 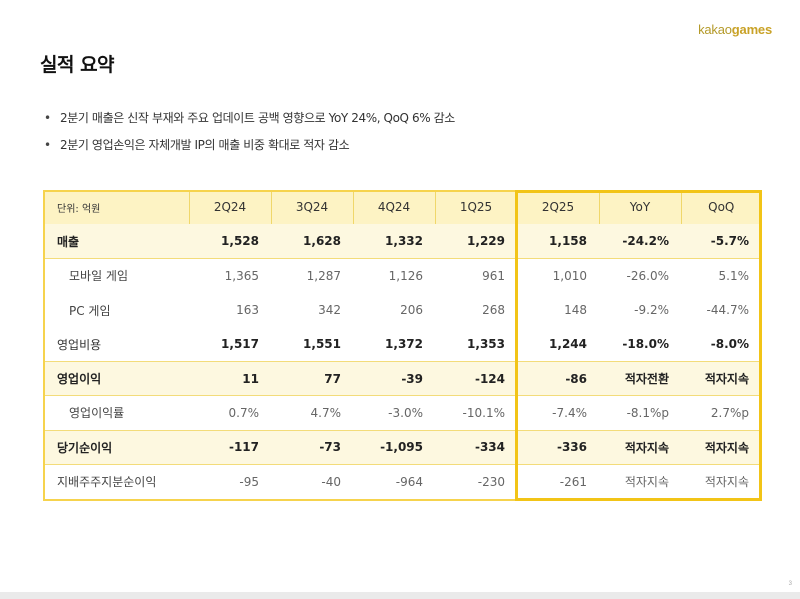 What do you see at coordinates (400, 595) in the screenshot?
I see `footer-bar` at bounding box center [400, 595].